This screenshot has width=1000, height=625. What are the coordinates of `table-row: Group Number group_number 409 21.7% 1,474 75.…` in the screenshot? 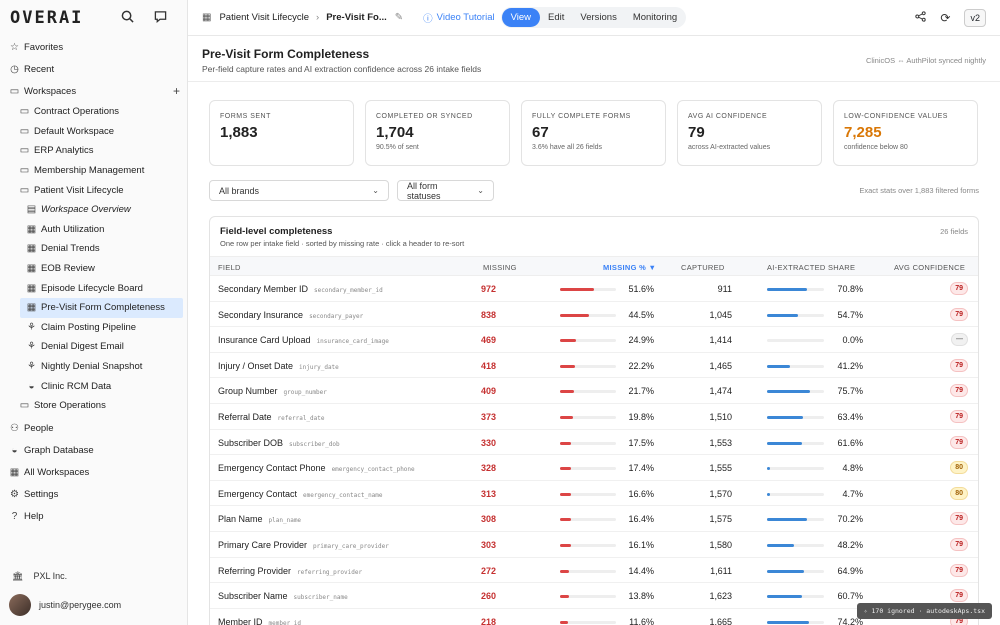 It's located at (594, 391).